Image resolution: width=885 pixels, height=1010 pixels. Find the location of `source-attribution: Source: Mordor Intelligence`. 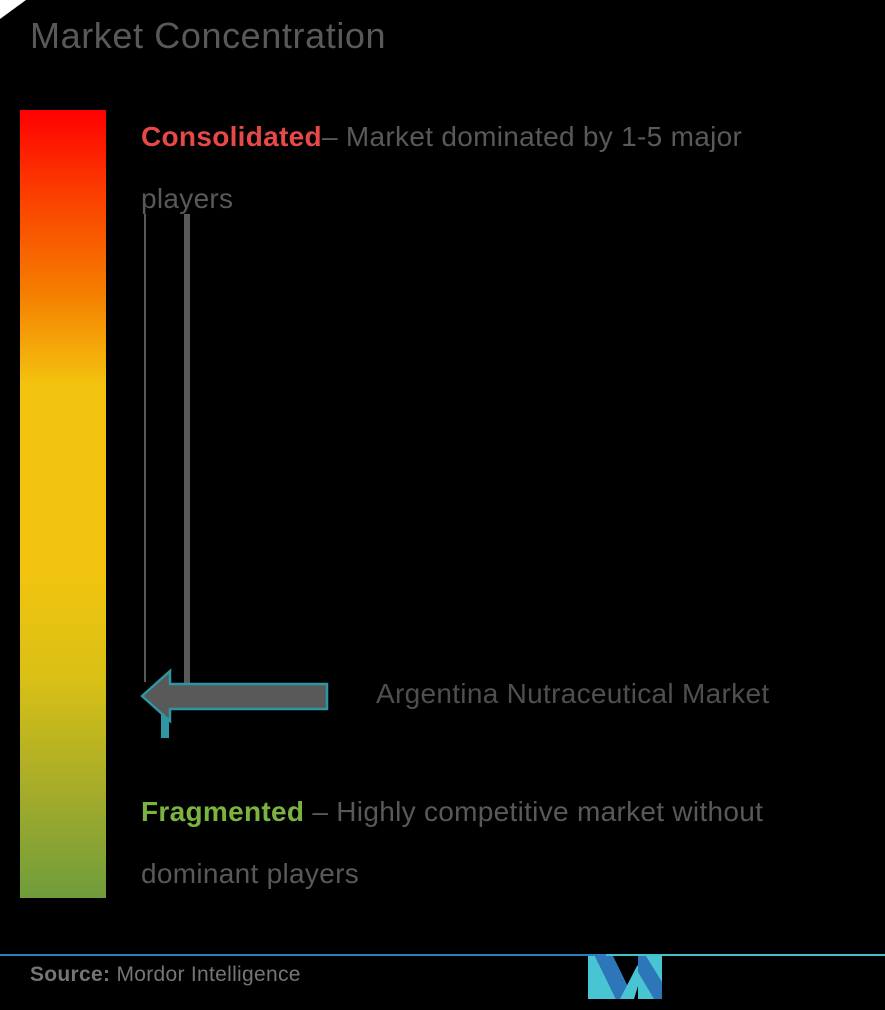

source-attribution: Source: Mordor Intelligence is located at coordinates (165, 975).